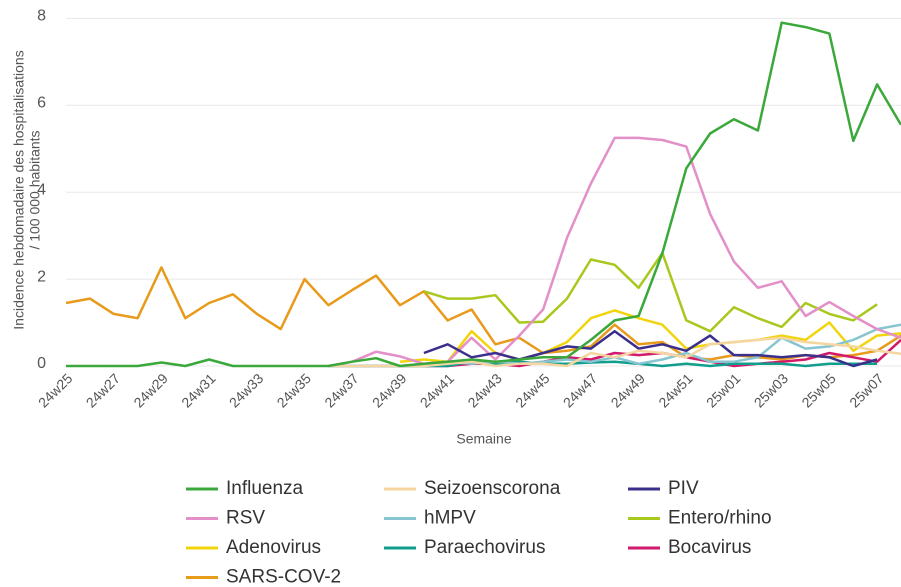 The height and width of the screenshot is (587, 901). What do you see at coordinates (683, 488) in the screenshot?
I see `legend-label: PIV` at bounding box center [683, 488].